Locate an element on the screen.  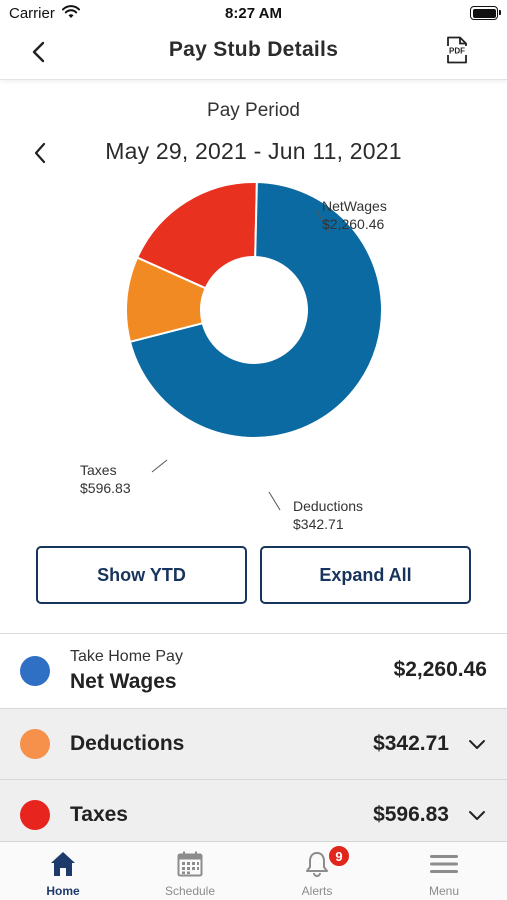
pdf-file-icon: PDF is located at coordinates (457, 50).